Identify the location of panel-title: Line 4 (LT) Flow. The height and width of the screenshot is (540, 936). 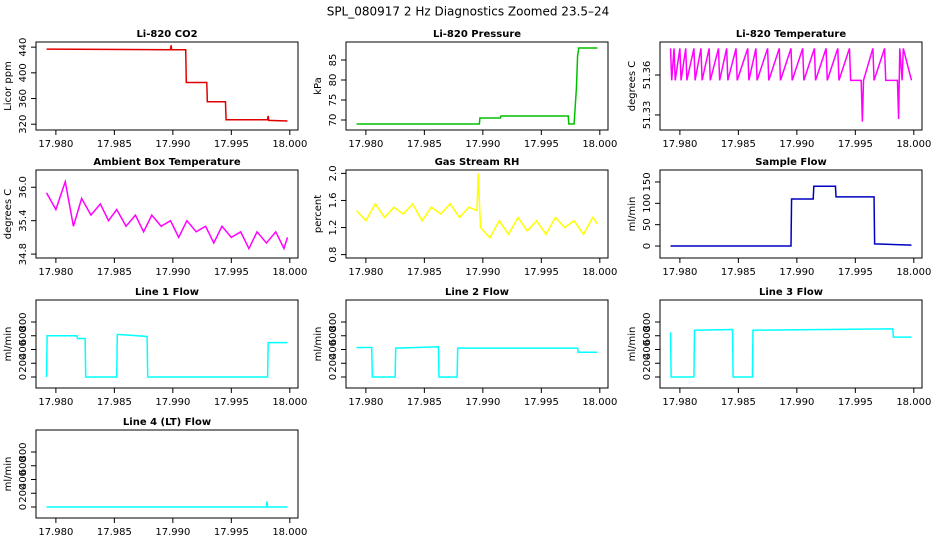
(167, 422).